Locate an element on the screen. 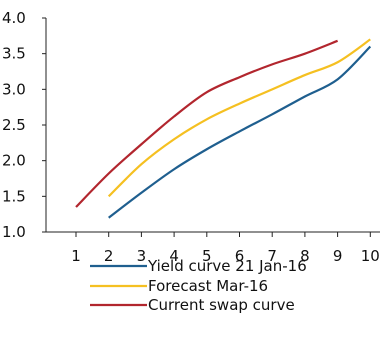 This screenshot has width=384, height=339. y-tick-label: 2.0 is located at coordinates (14, 161).